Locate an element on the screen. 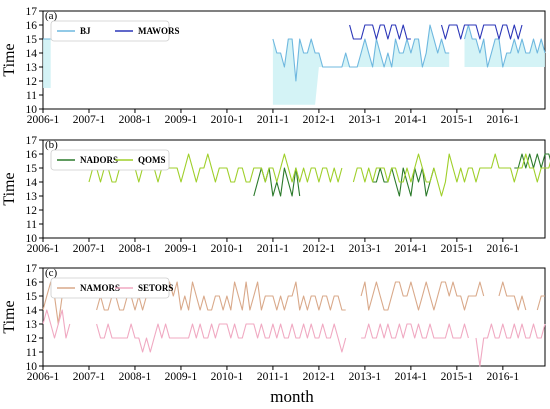 The width and height of the screenshot is (550, 409). legend: BJ MAWORS is located at coordinates (115, 31).